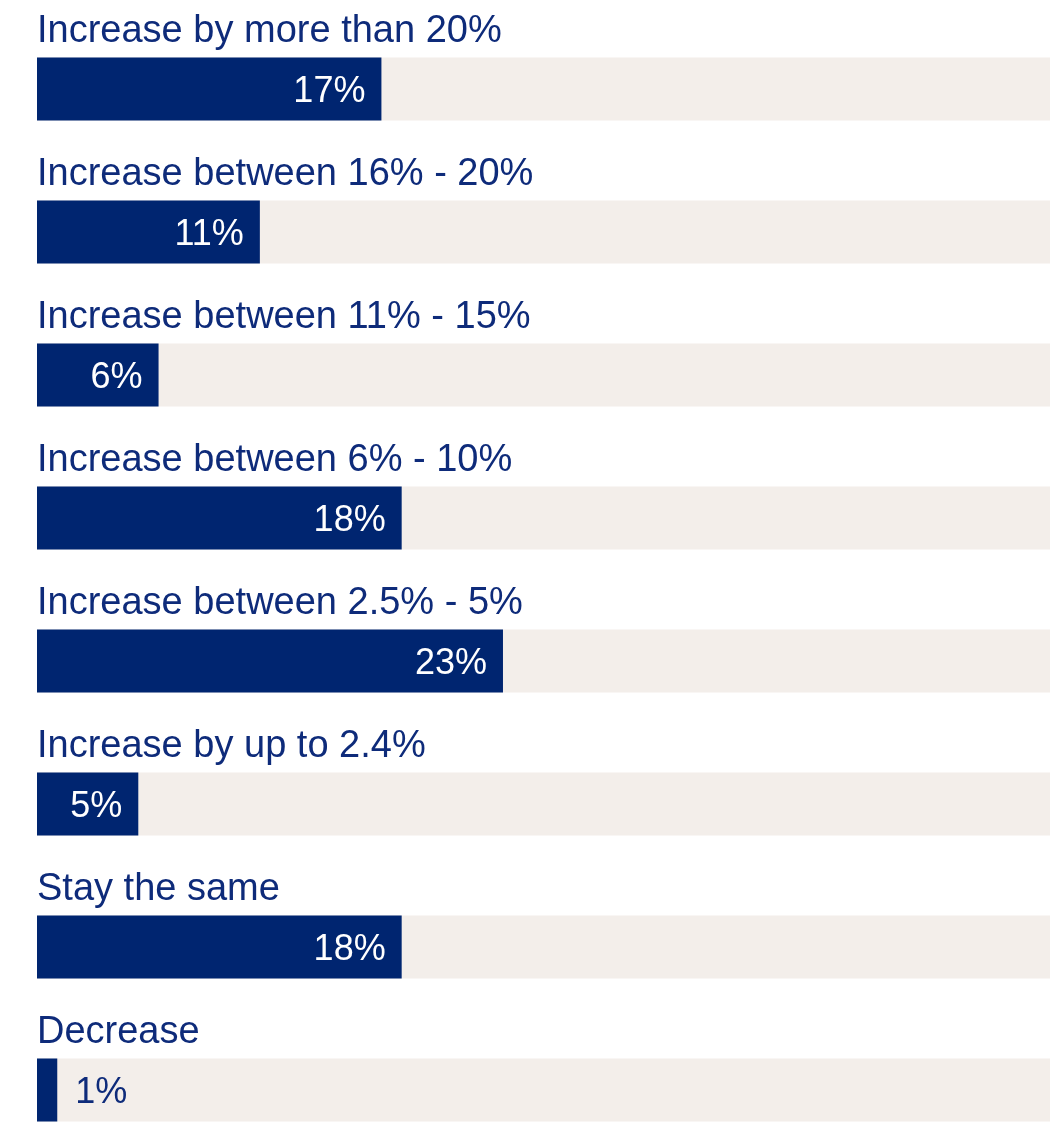 The height and width of the screenshot is (1144, 1063). I want to click on y-tick-label: Stay the same, so click(158, 886).